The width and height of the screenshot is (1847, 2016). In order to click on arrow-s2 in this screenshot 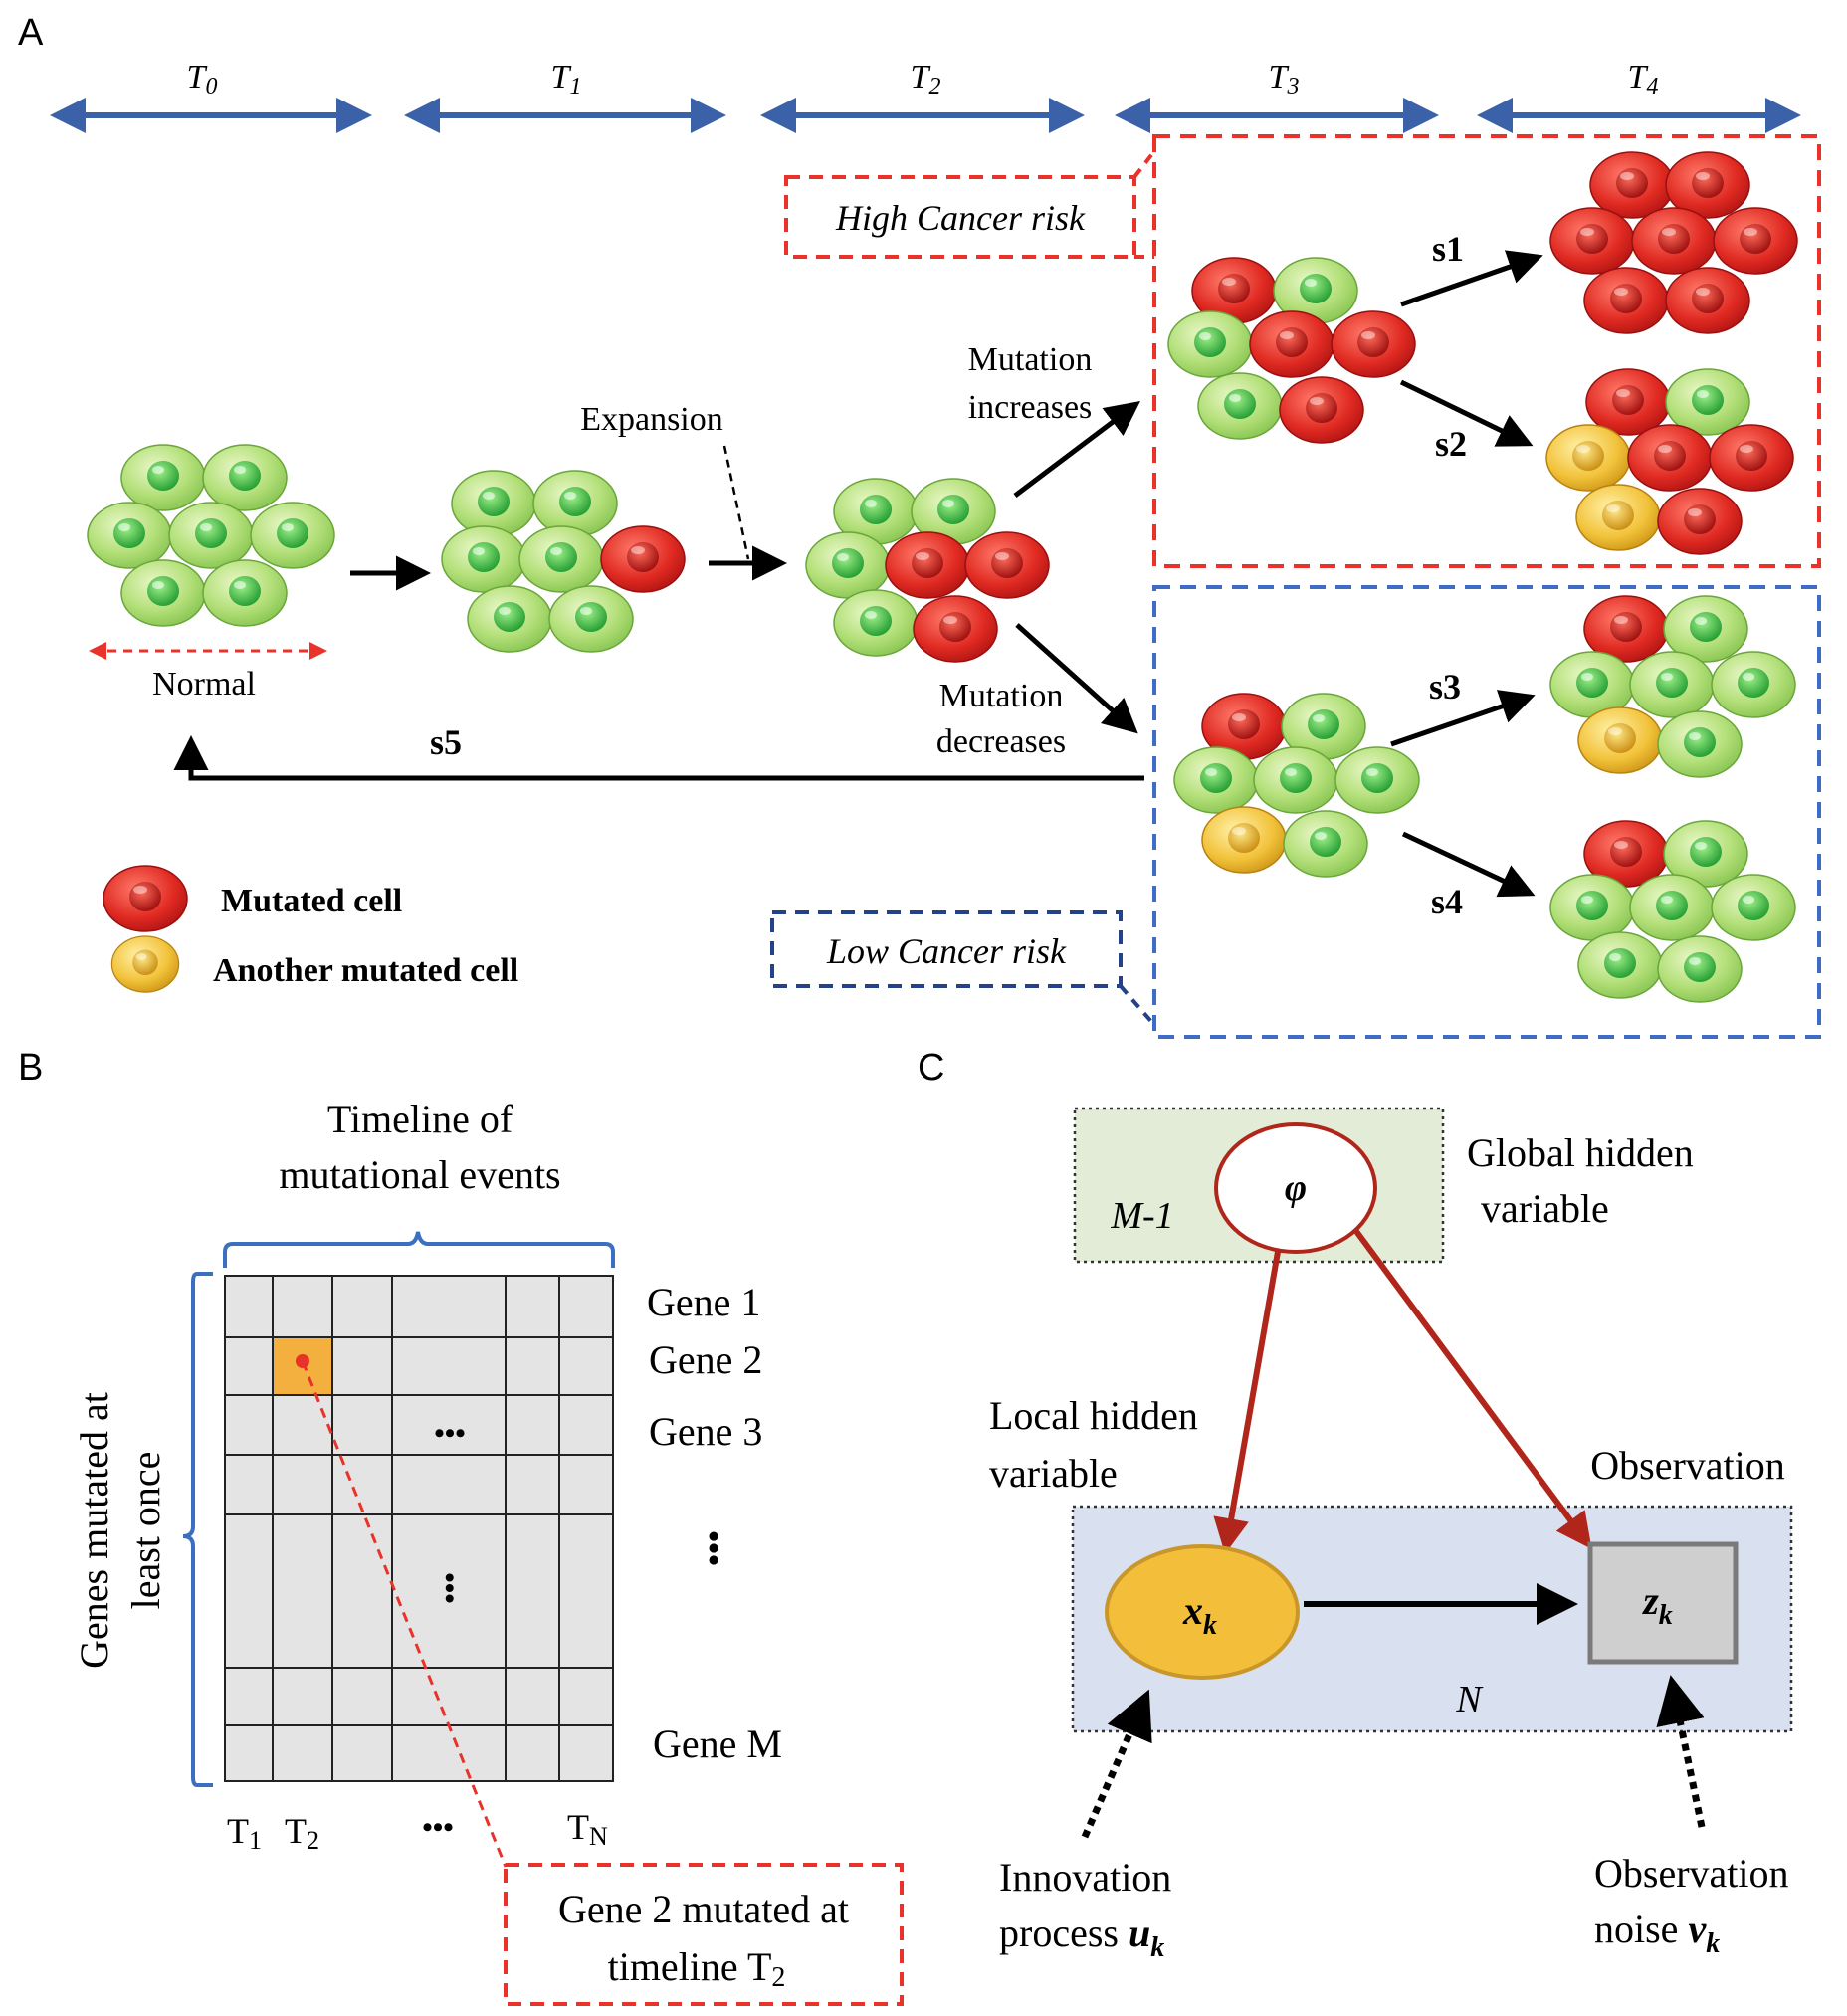, I will do `click(1466, 413)`.